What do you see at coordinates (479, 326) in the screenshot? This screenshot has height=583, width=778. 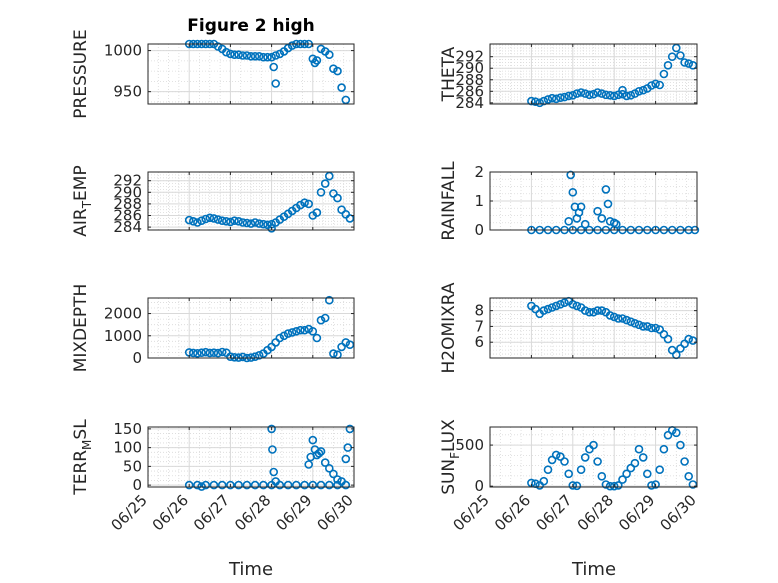 I see `y-tick-label: 7` at bounding box center [479, 326].